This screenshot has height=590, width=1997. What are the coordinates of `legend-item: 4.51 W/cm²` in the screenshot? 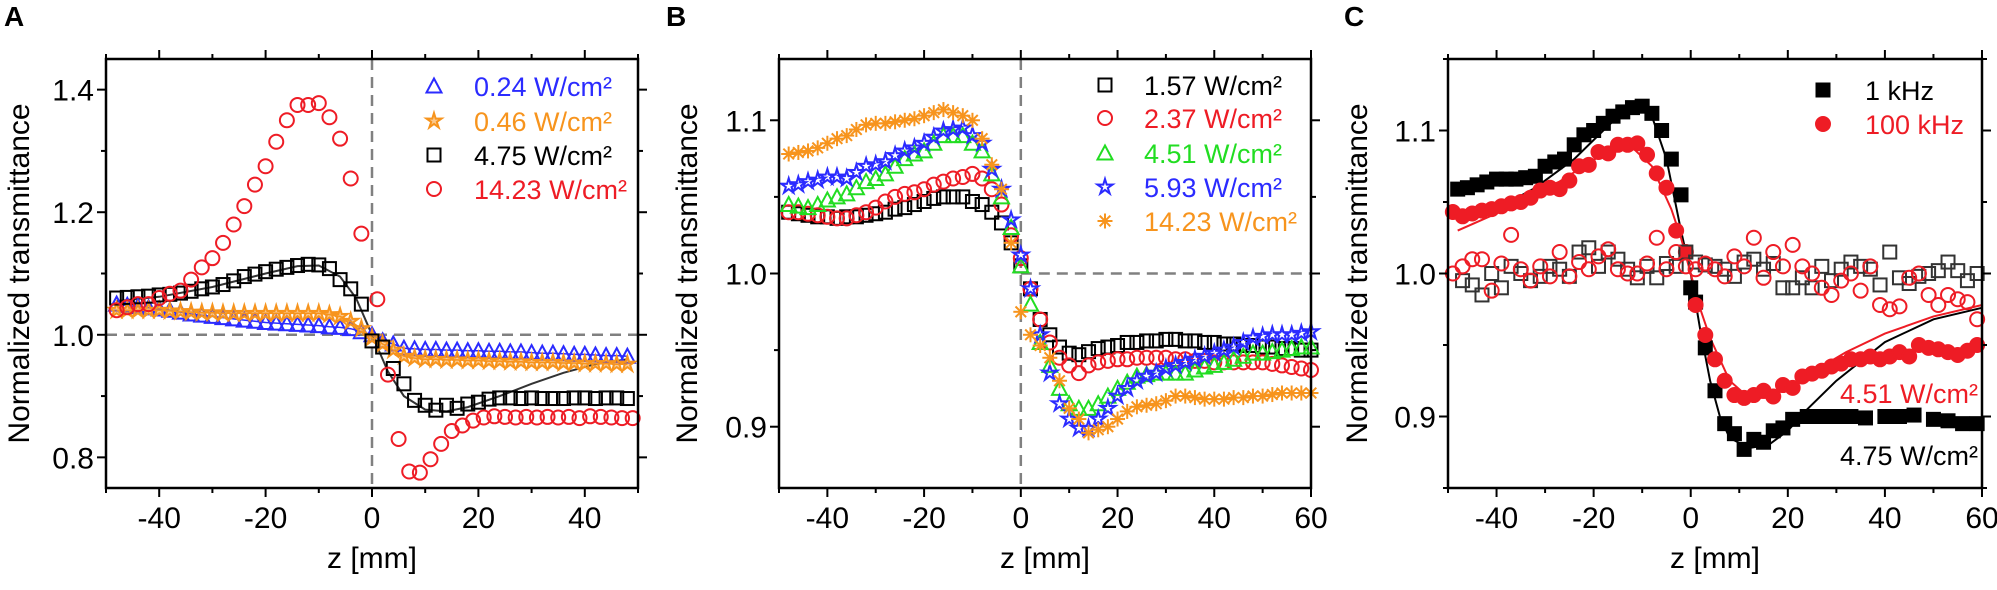 It's located at (1188, 154).